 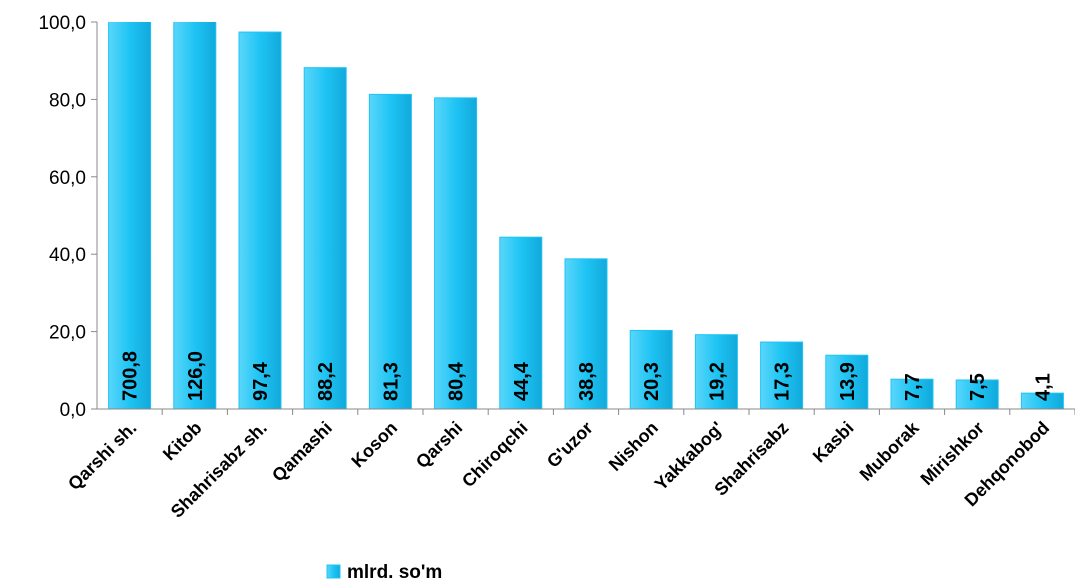 I want to click on x-tick-label: Kasbi, so click(x=833, y=442).